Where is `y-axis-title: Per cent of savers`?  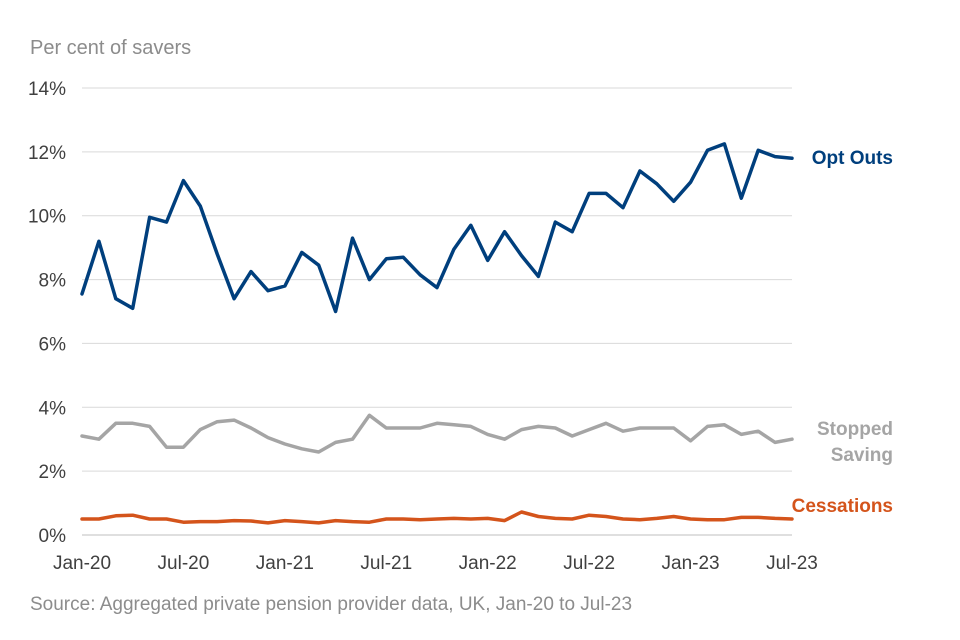
y-axis-title: Per cent of savers is located at coordinates (110, 48).